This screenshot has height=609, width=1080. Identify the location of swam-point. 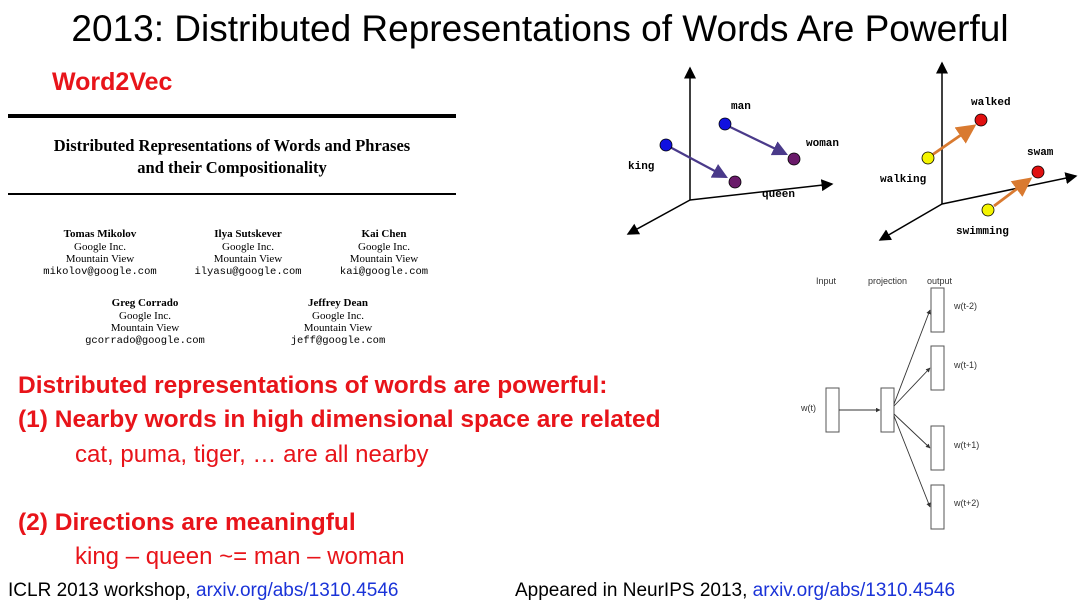
(1038, 172).